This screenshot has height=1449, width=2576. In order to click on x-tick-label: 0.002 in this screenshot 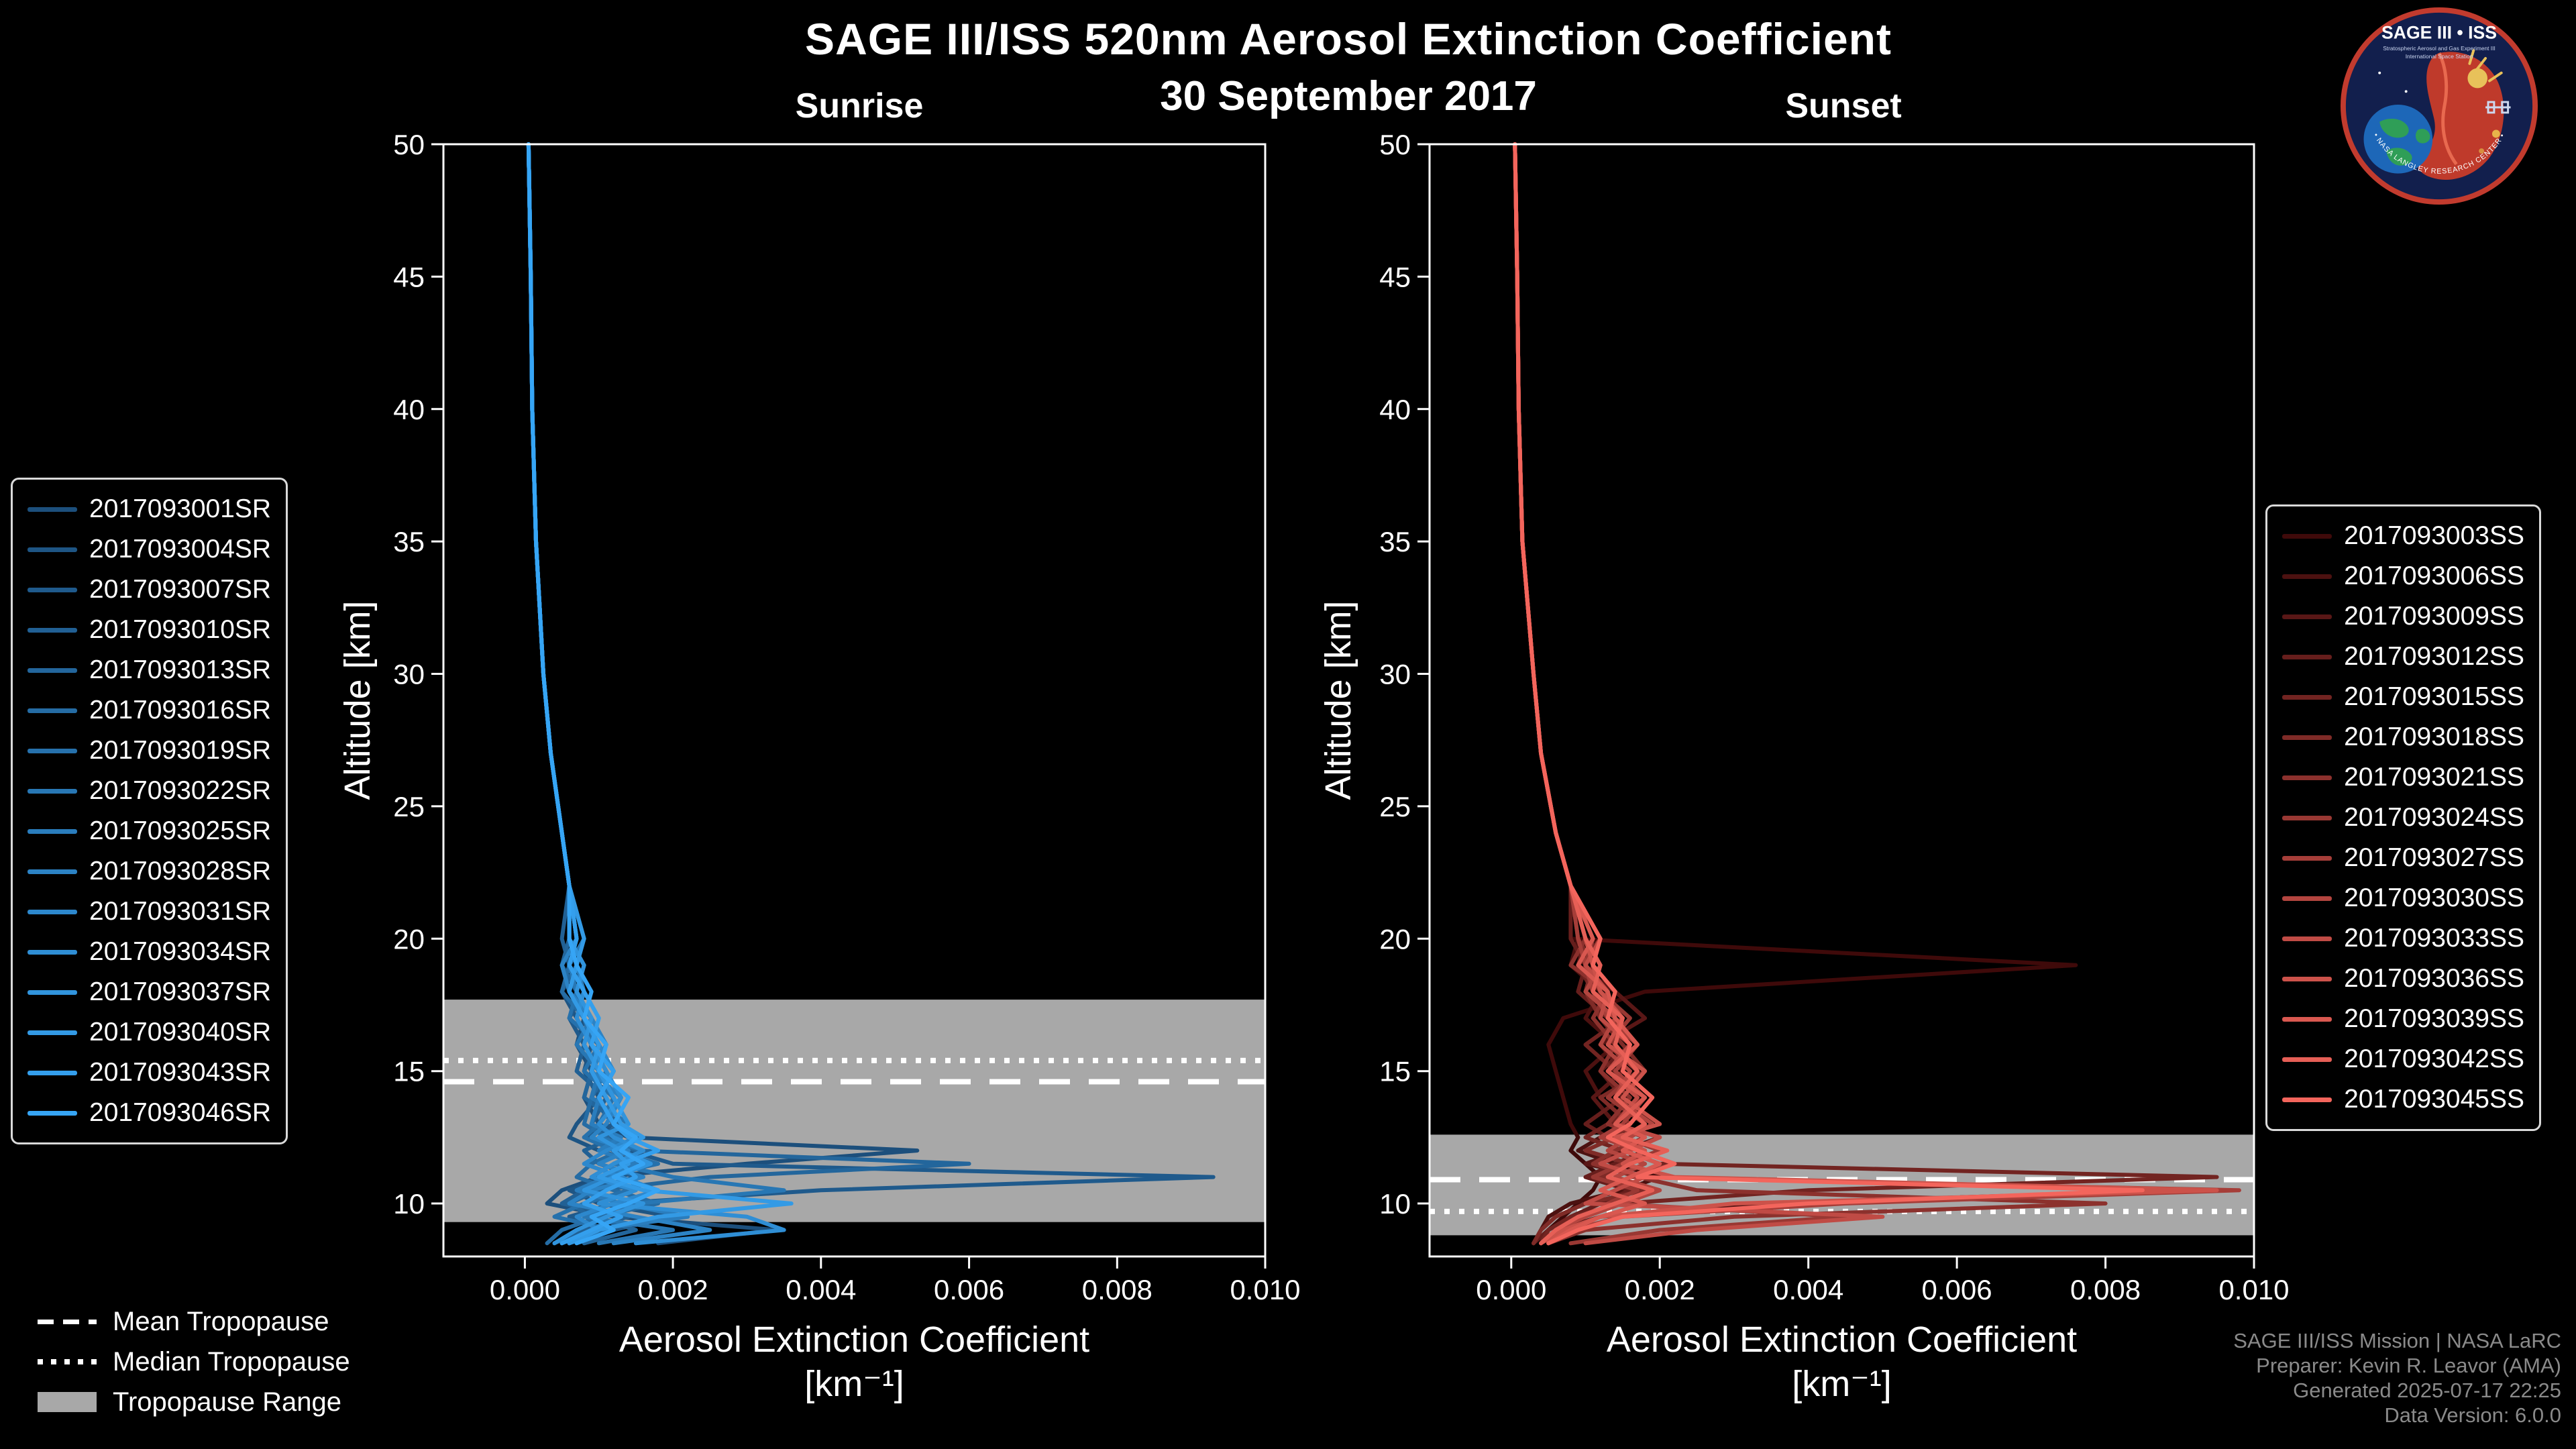, I will do `click(673, 1289)`.